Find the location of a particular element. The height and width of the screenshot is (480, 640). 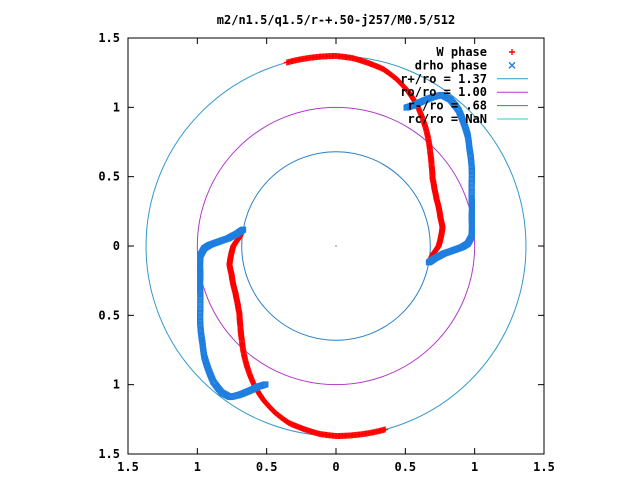

x-tick-label: 0 is located at coordinates (335, 467).